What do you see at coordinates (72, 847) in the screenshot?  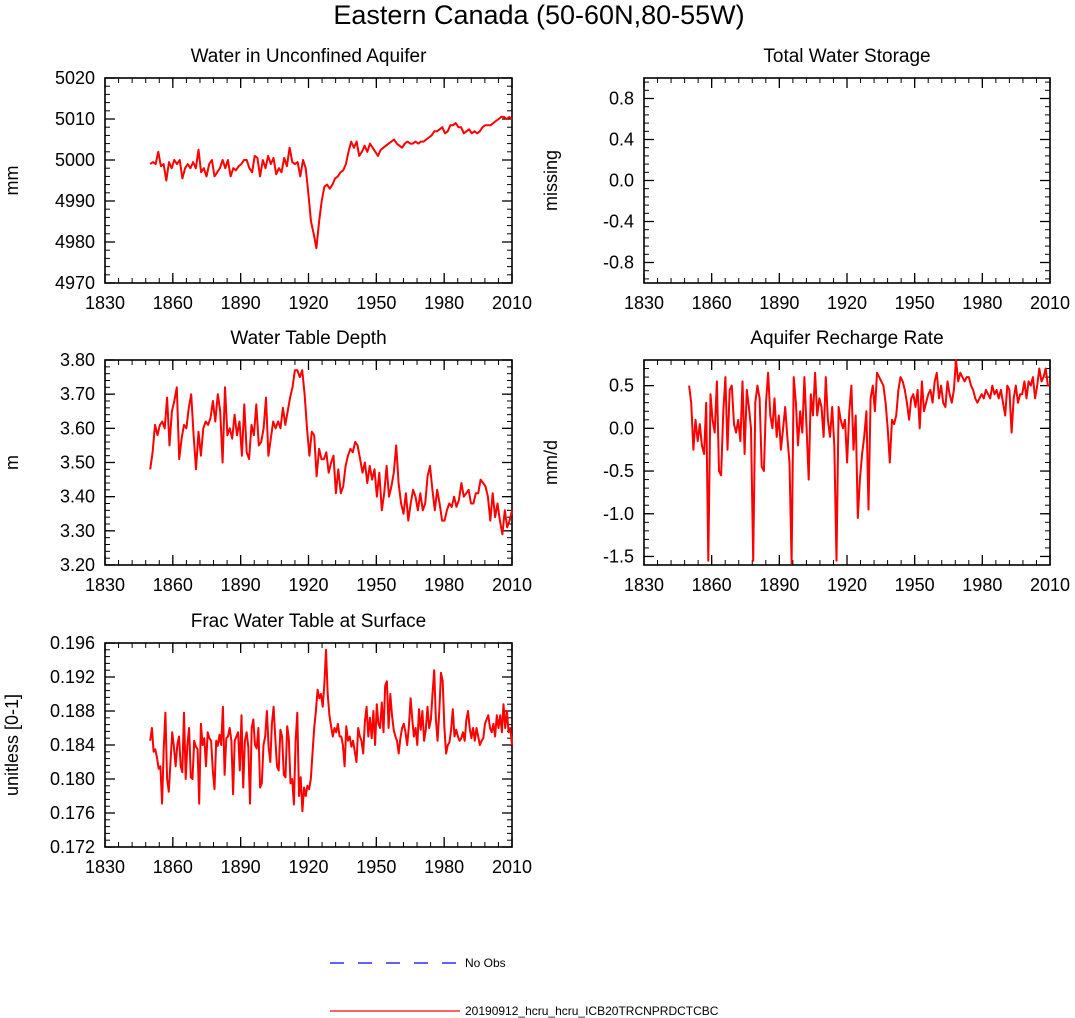 I see `y-tick-label: 0.172` at bounding box center [72, 847].